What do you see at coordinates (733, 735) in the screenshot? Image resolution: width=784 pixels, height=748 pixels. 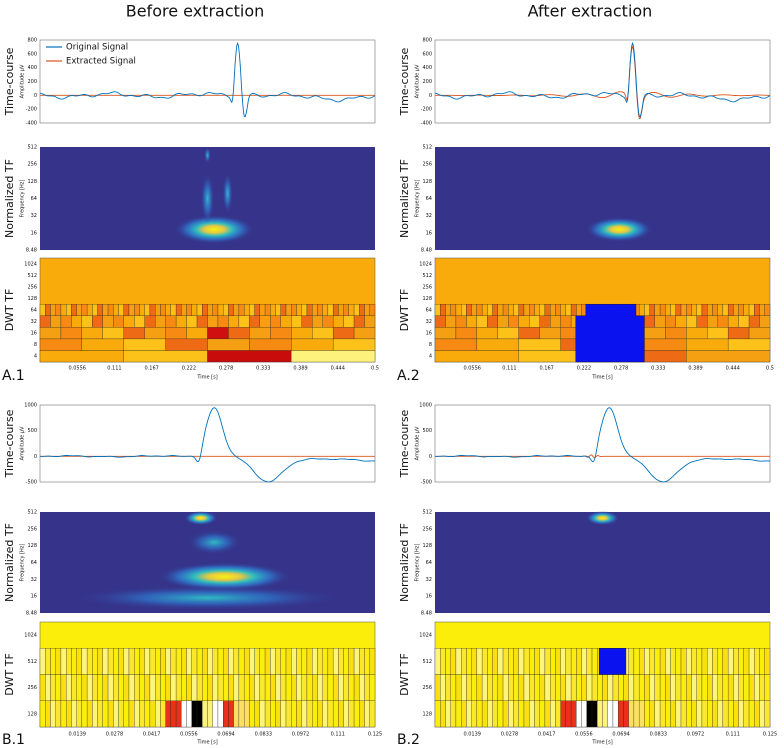 I see `x-tick-label: 0.111` at bounding box center [733, 735].